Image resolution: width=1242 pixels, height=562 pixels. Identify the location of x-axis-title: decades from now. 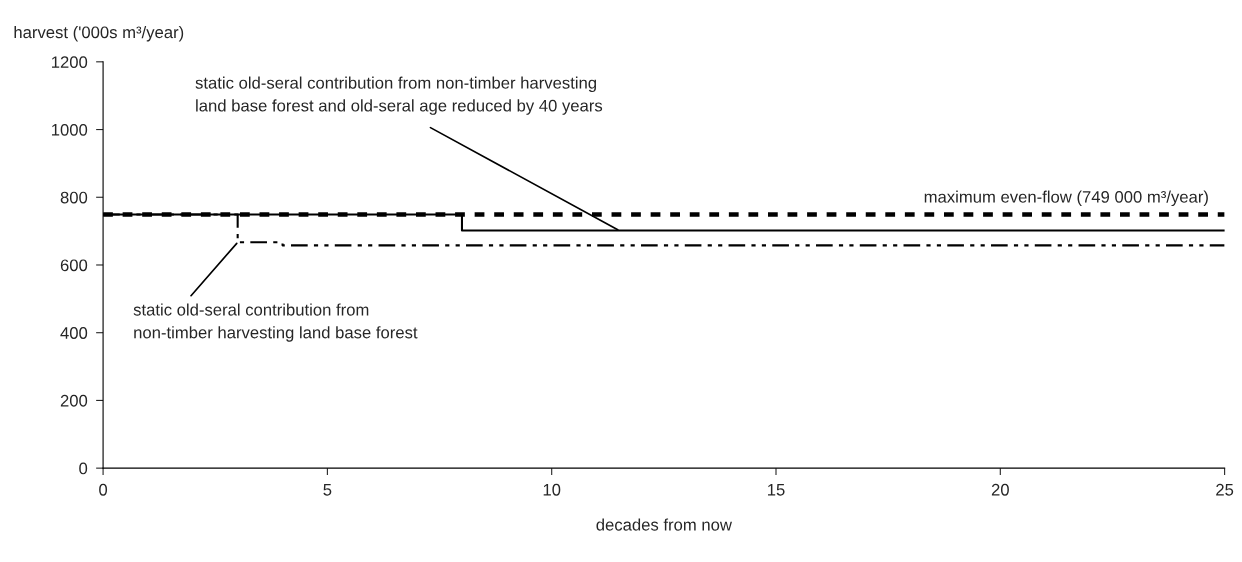
(664, 524).